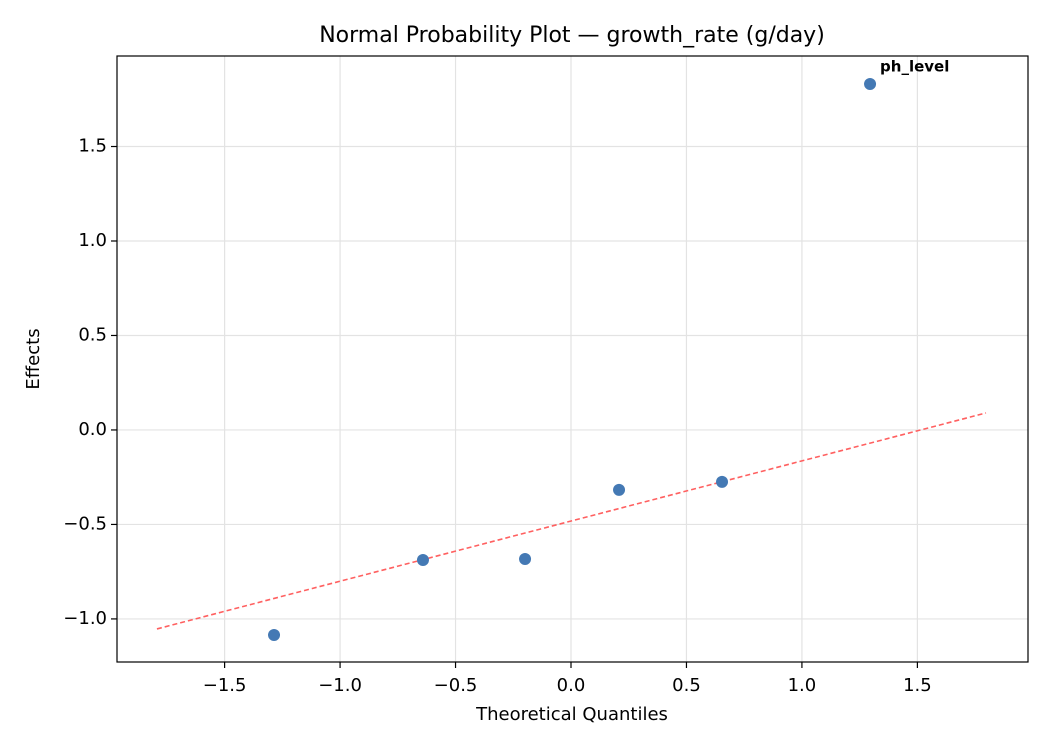 This screenshot has height=750, width=1050. Describe the element at coordinates (686, 685) in the screenshot. I see `x-tick-label: 0.5` at that location.